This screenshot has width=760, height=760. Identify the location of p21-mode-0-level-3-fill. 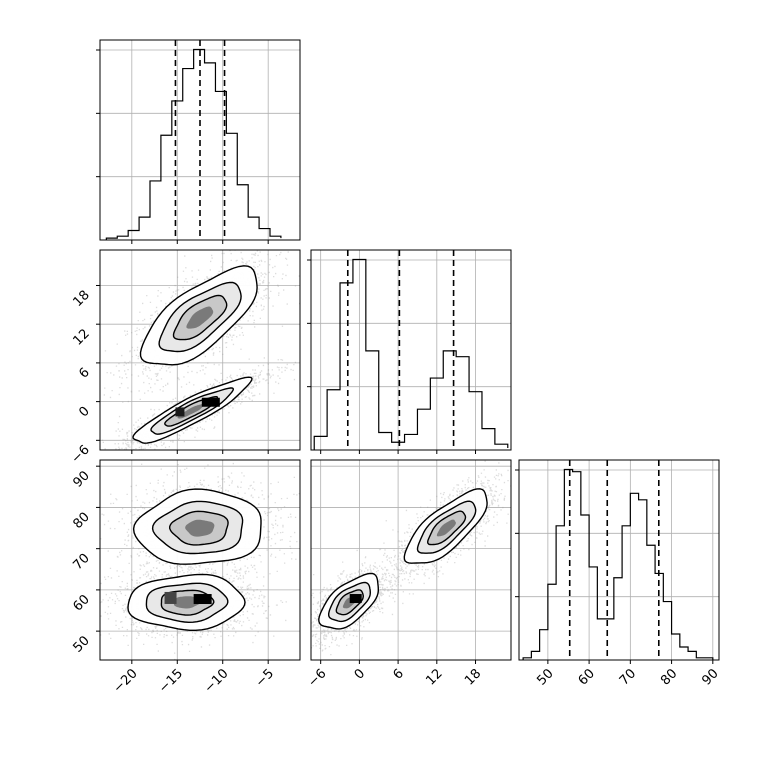
(446, 528).